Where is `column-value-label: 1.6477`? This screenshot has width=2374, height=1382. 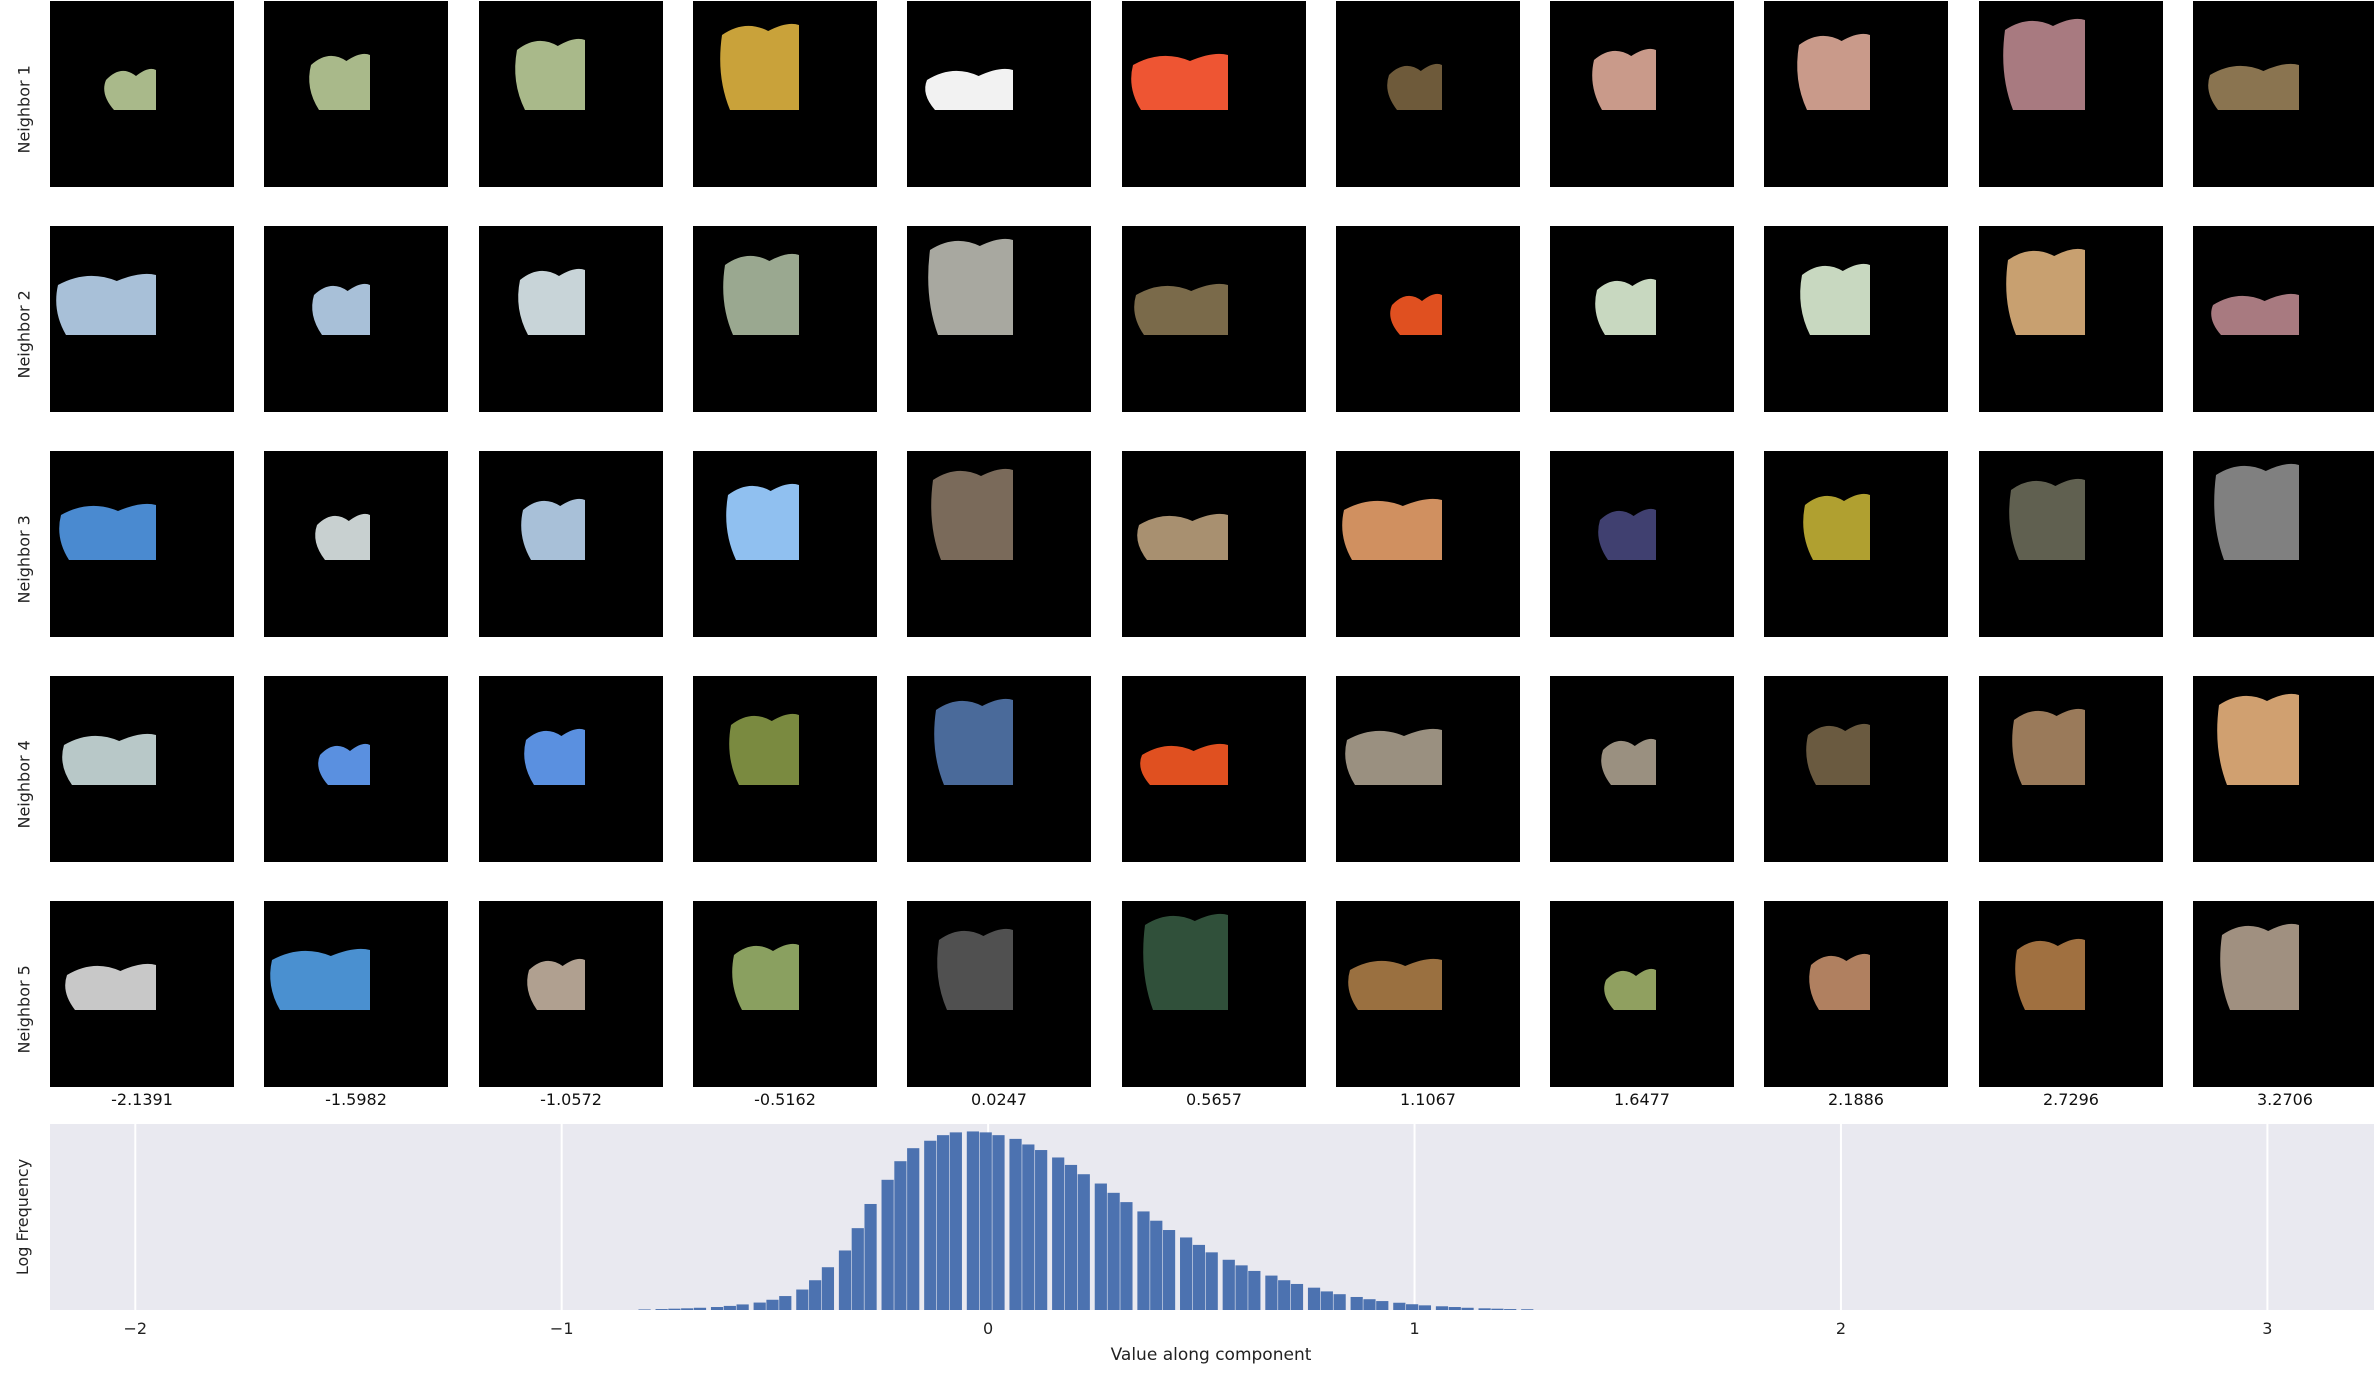
column-value-label: 1.6477 is located at coordinates (1642, 1099).